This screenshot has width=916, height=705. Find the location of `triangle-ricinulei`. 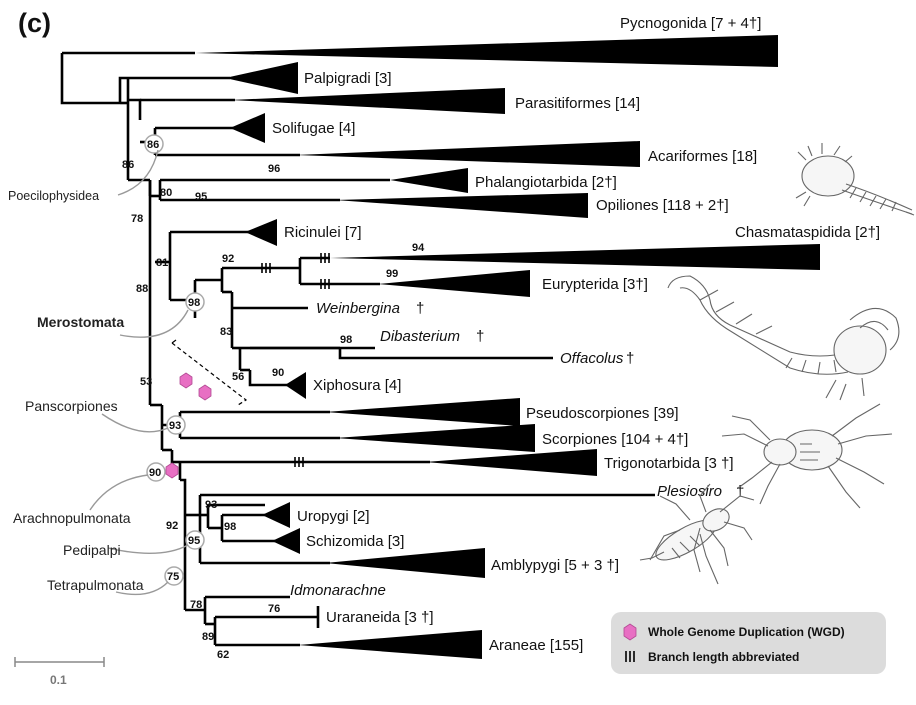

triangle-ricinulei is located at coordinates (261, 232).